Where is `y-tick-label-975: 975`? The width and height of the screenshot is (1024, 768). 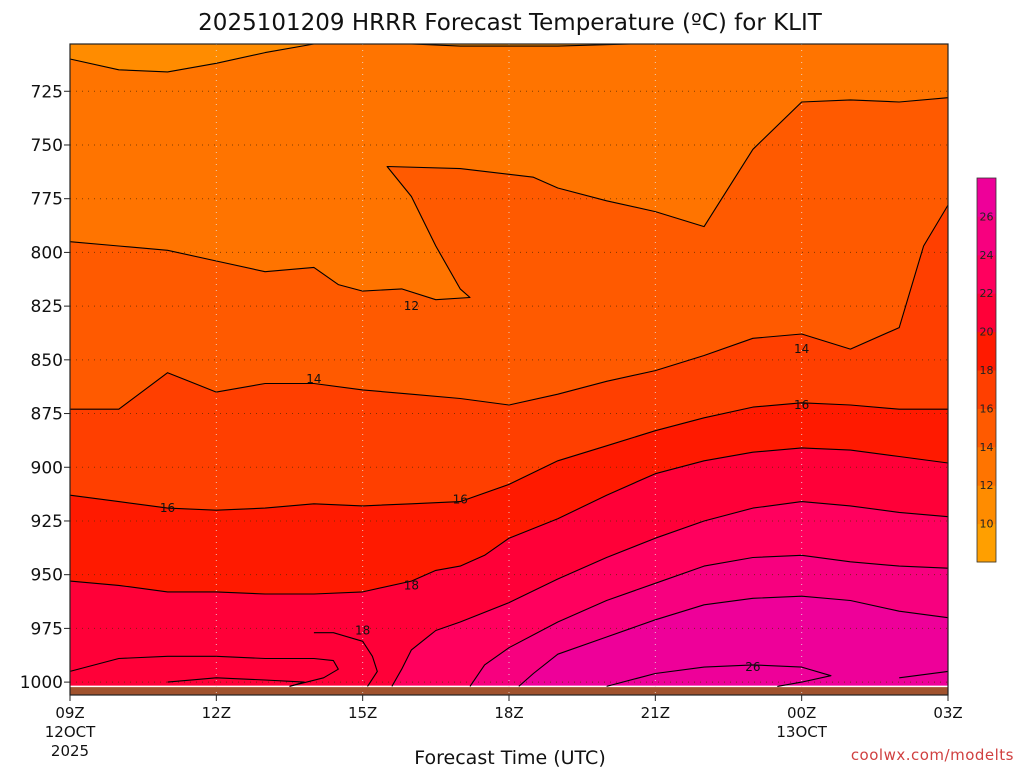 y-tick-label-975: 975 is located at coordinates (47, 629).